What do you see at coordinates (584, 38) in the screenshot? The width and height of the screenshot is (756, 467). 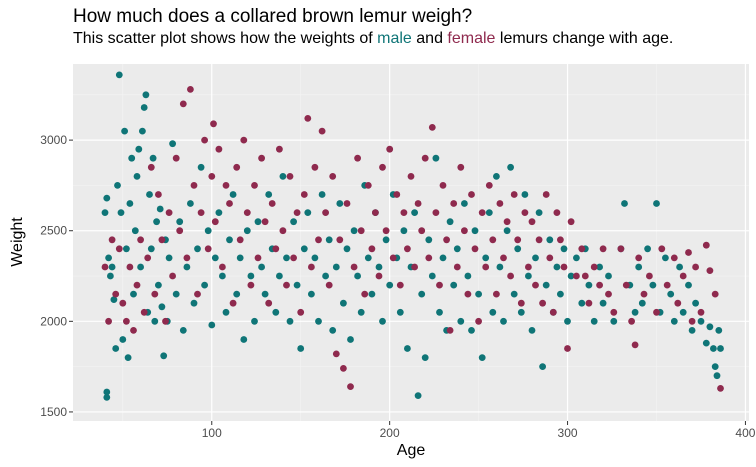 I see `subtitle-text-end: lemurs change with age.` at bounding box center [584, 38].